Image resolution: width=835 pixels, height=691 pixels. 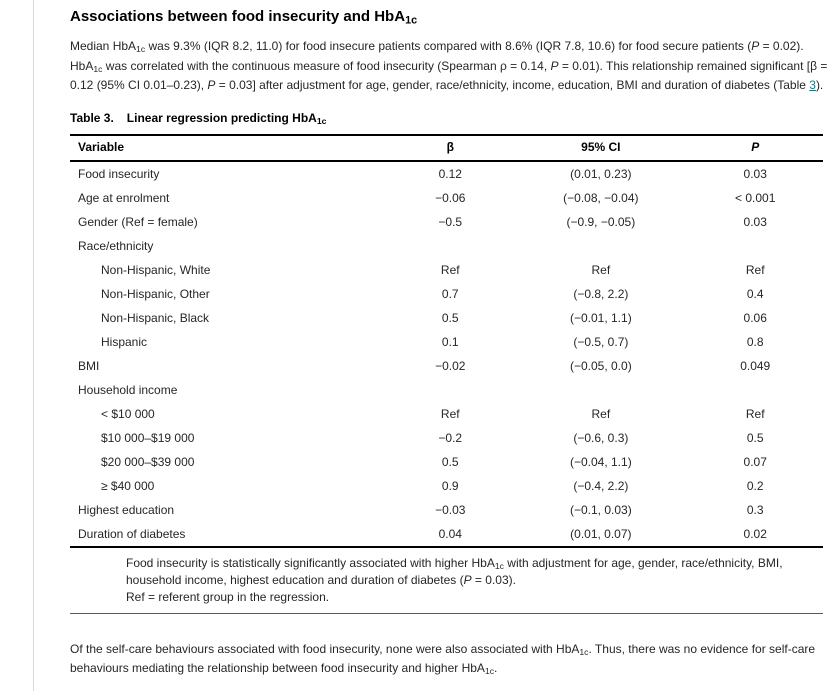 I want to click on column-header-beta: β, so click(x=450, y=148).